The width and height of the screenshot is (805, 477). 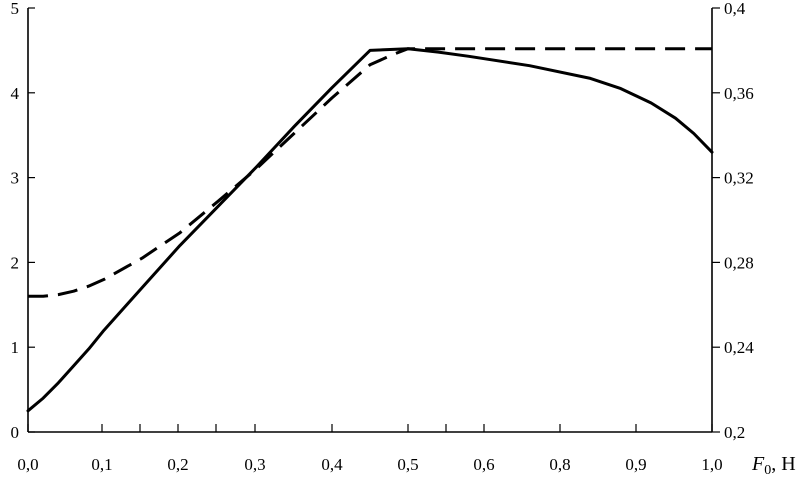 I want to click on x-tick-label: 0,6, so click(x=483, y=464).